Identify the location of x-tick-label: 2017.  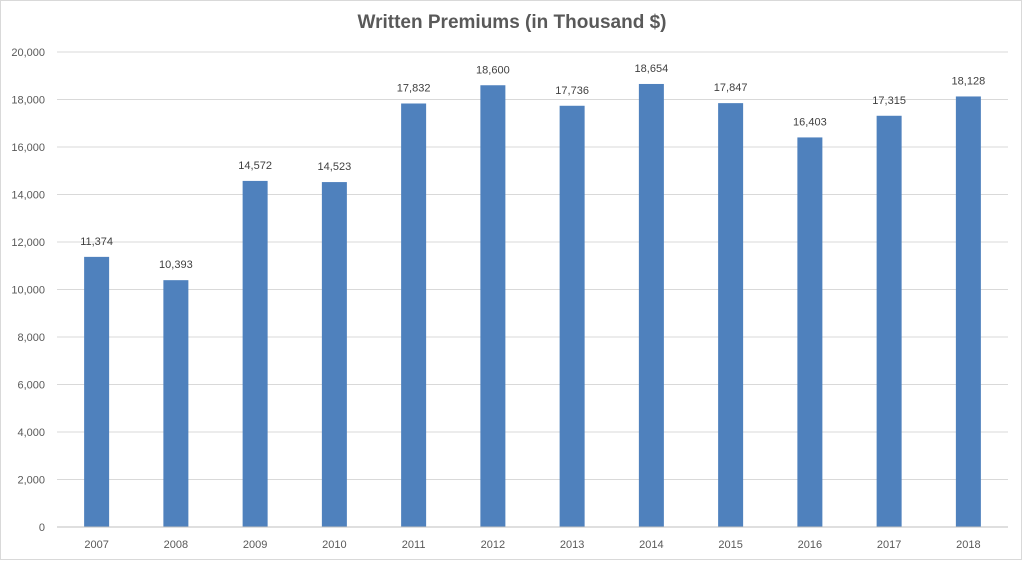
(889, 545).